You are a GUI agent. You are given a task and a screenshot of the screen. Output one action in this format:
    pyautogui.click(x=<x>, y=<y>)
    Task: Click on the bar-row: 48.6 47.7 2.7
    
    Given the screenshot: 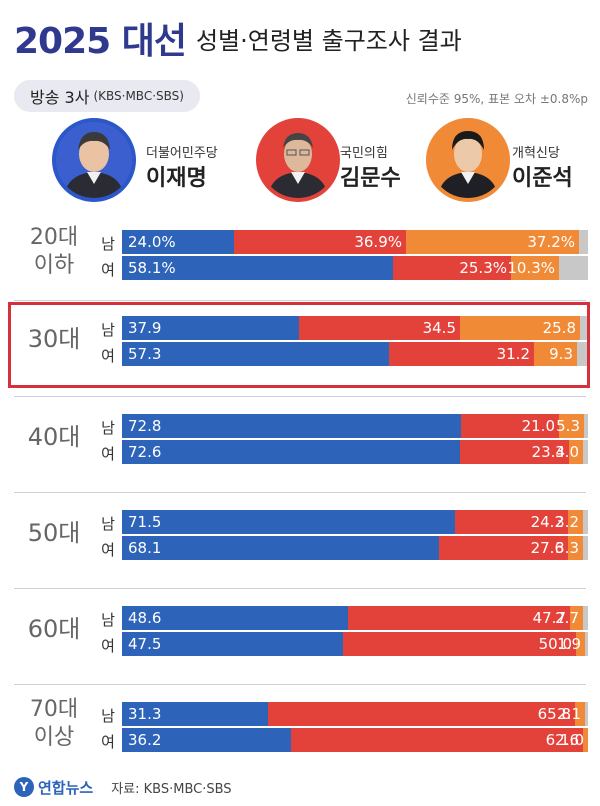 What is the action you would take?
    pyautogui.click(x=355, y=618)
    